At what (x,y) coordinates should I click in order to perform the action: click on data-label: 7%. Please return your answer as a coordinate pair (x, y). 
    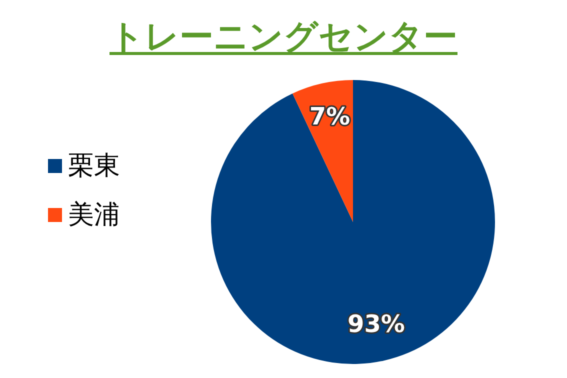
    Looking at the image, I should click on (329, 116).